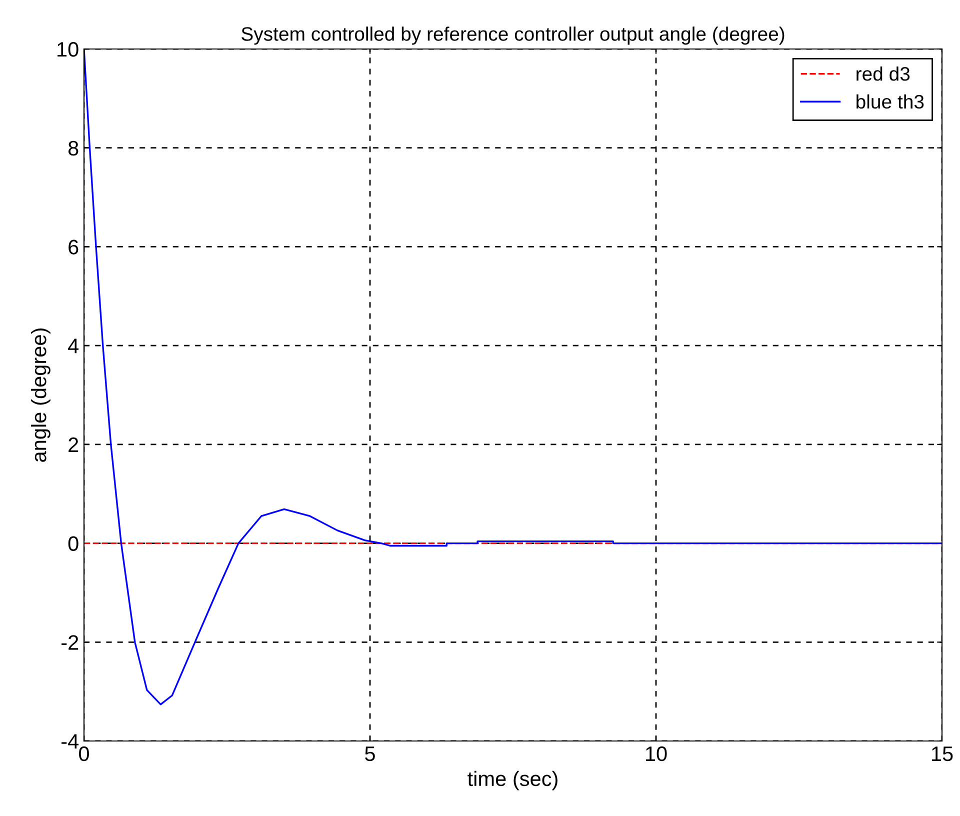  Describe the element at coordinates (70, 741) in the screenshot. I see `y-tick-label: -4` at that location.